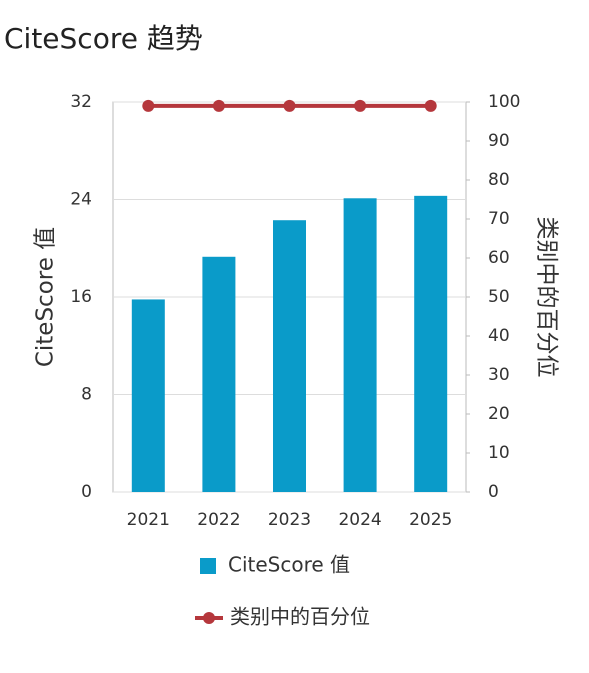 Image resolution: width=589 pixels, height=673 pixels. Describe the element at coordinates (499, 375) in the screenshot. I see `y2-tick-label: 30` at that location.